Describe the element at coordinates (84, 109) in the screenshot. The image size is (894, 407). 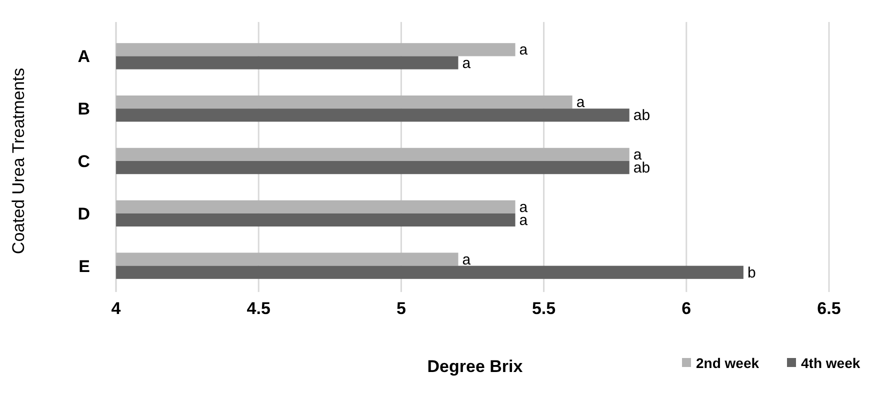
I see `y-tick-label: B` at that location.